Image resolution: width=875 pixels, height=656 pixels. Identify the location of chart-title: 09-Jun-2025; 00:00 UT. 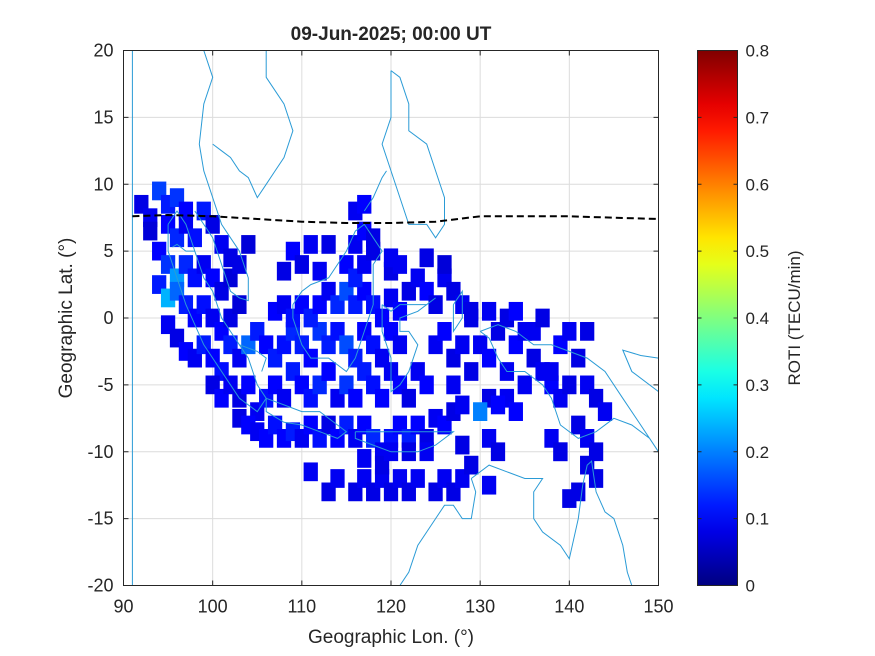
(391, 34).